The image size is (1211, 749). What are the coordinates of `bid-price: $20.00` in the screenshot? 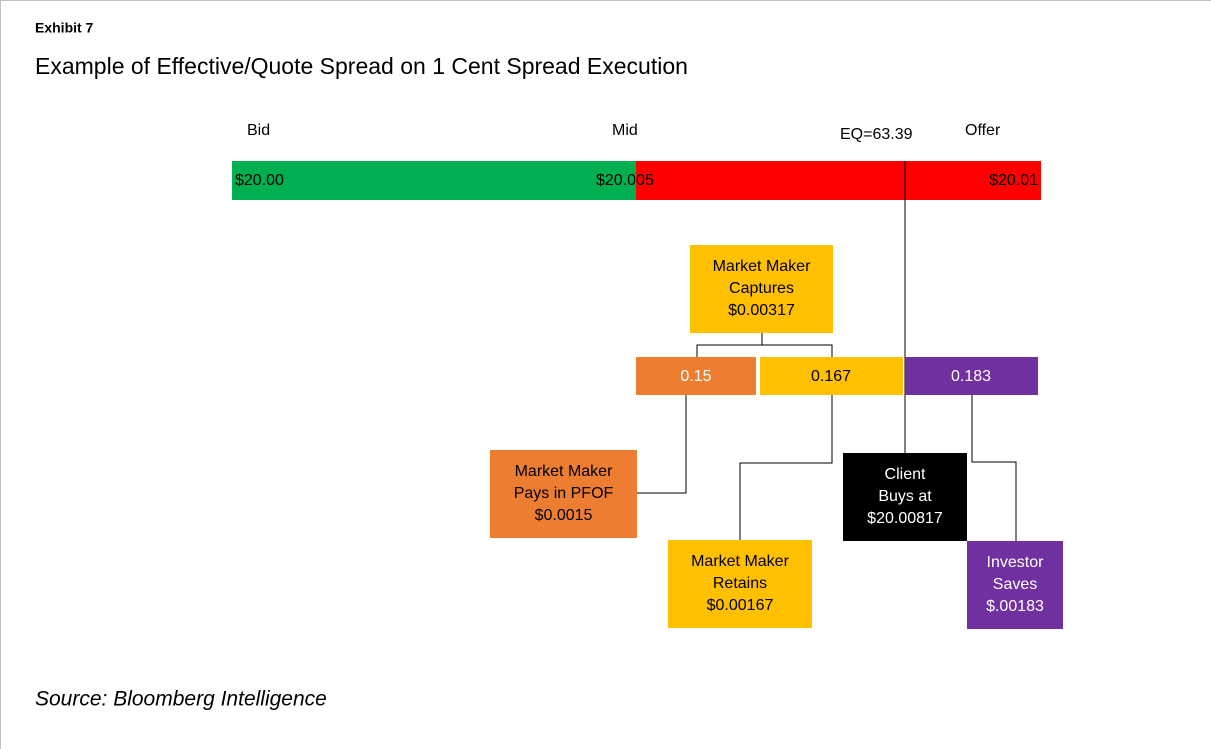 It's located at (259, 180).